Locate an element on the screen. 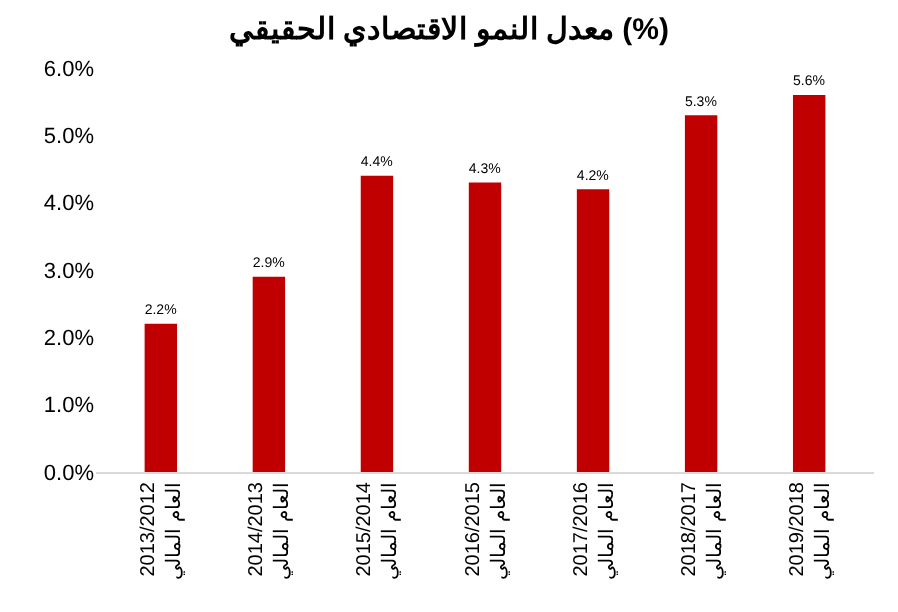 The image size is (898, 612). y-tick-label: 1.0% is located at coordinates (69, 406).